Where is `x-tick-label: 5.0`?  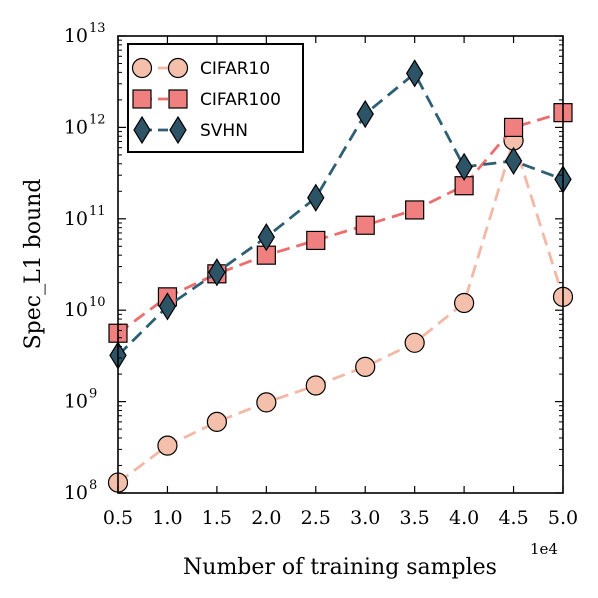 x-tick-label: 5.0 is located at coordinates (563, 518).